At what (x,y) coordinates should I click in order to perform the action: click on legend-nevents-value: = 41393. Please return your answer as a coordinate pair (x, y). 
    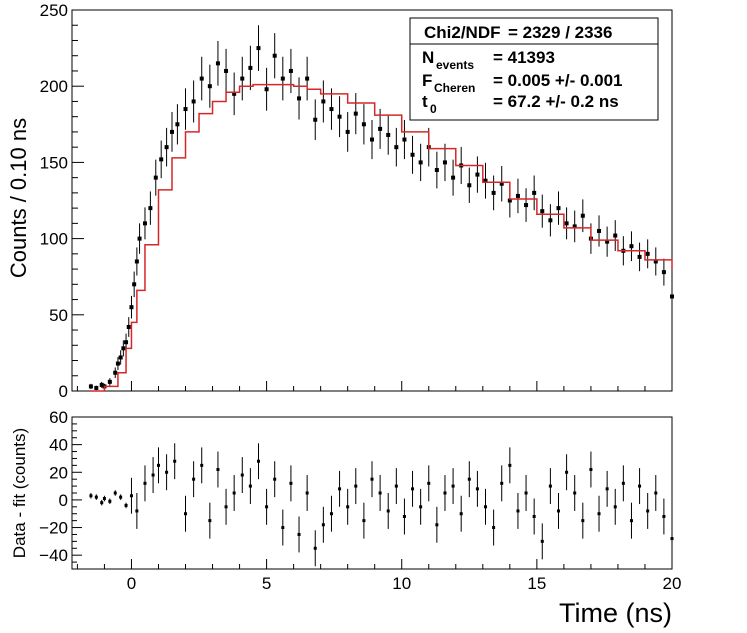
    Looking at the image, I should click on (524, 57).